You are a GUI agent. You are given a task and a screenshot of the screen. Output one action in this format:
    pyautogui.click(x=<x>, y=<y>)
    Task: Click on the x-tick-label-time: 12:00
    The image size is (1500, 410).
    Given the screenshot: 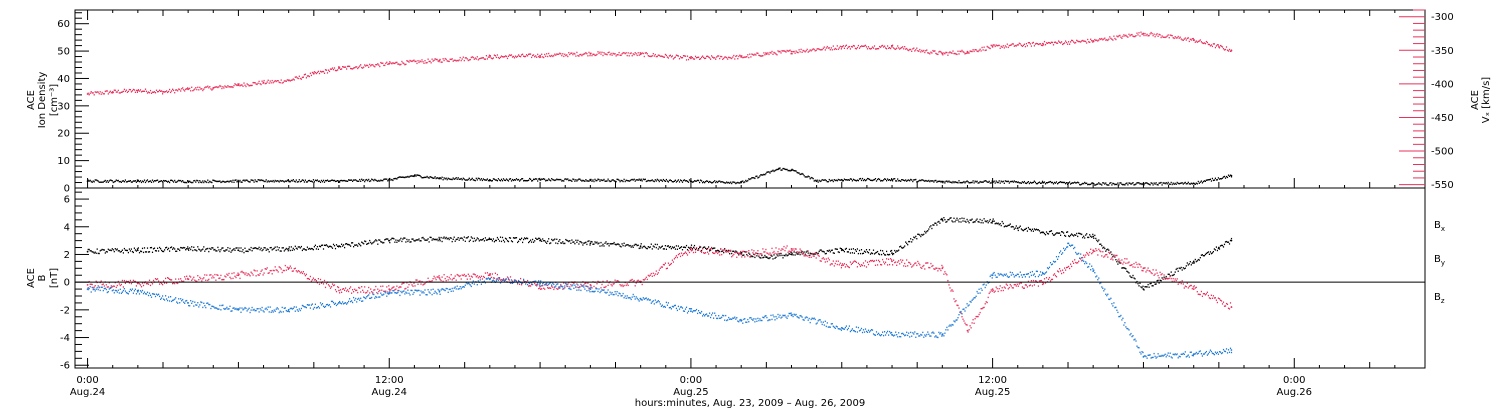 What is the action you would take?
    pyautogui.click(x=389, y=380)
    